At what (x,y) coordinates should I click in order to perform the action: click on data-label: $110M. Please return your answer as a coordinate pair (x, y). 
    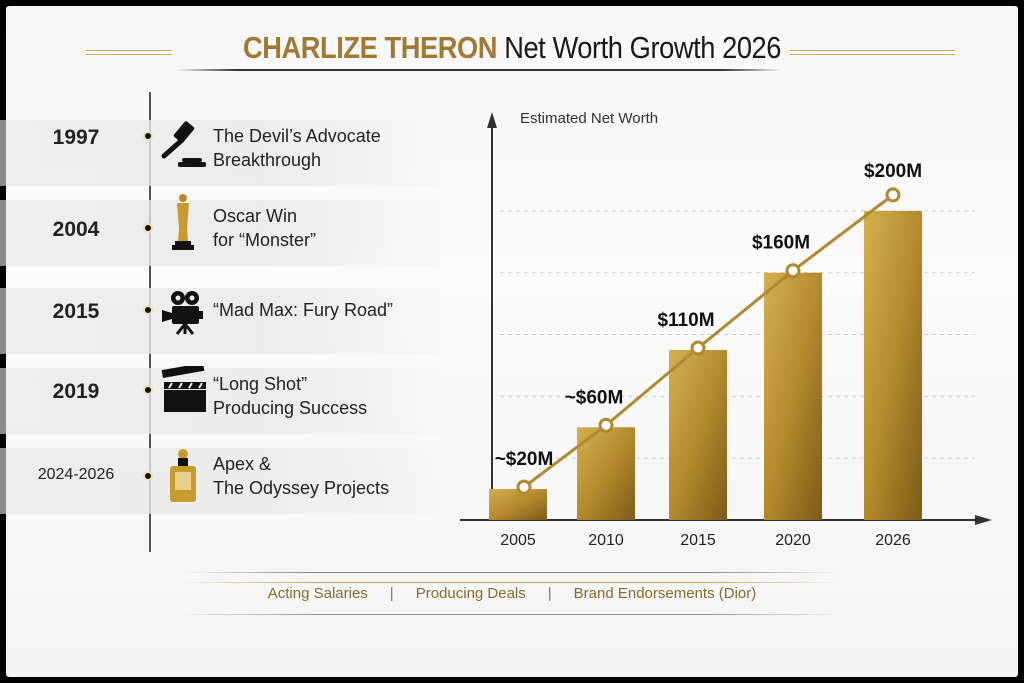
    Looking at the image, I should click on (685, 320).